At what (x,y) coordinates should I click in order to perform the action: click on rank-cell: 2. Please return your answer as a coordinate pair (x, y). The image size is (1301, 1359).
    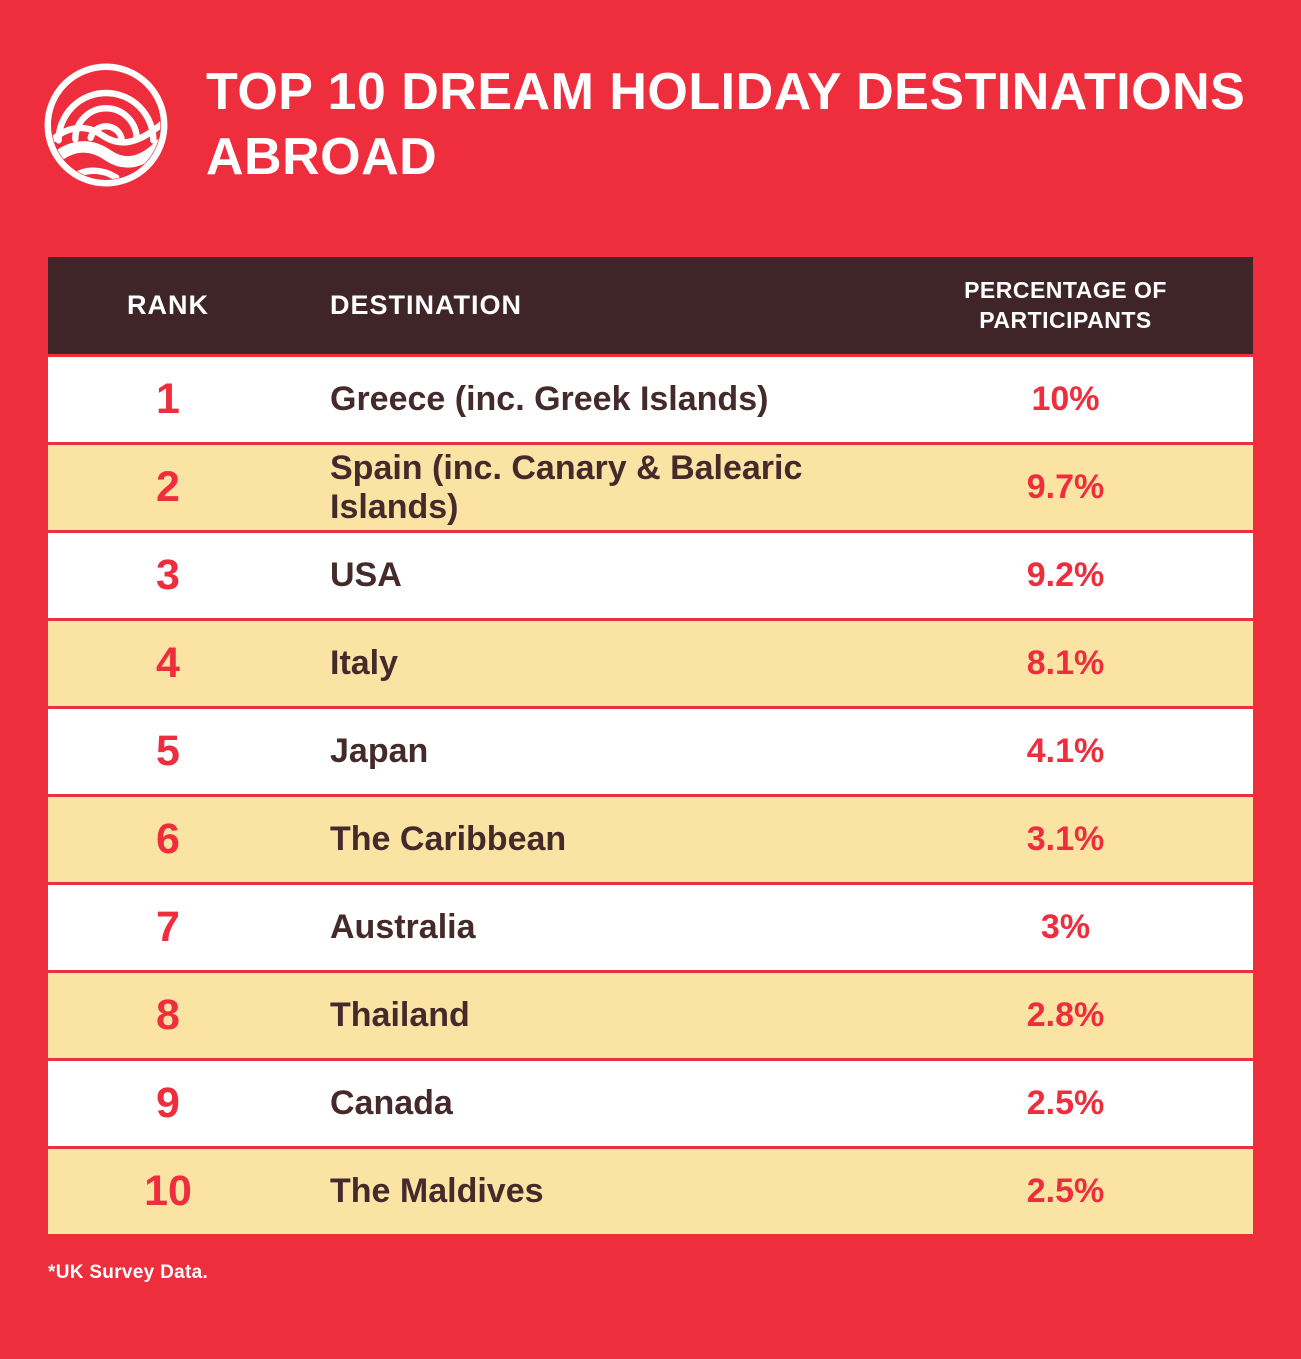
    Looking at the image, I should click on (168, 487).